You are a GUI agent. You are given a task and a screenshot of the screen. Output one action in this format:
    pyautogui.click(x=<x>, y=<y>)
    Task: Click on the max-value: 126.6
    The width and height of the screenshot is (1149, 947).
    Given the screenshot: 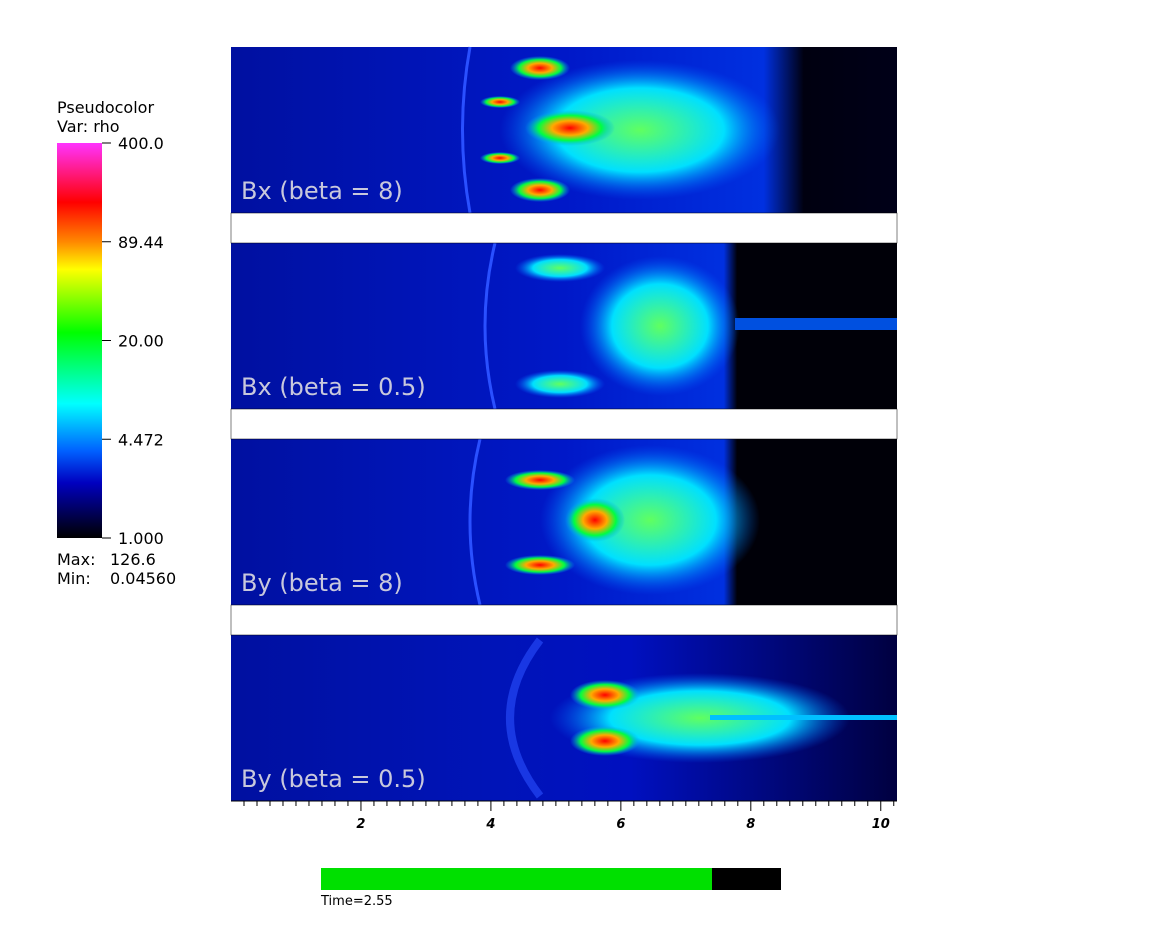 What is the action you would take?
    pyautogui.click(x=133, y=559)
    